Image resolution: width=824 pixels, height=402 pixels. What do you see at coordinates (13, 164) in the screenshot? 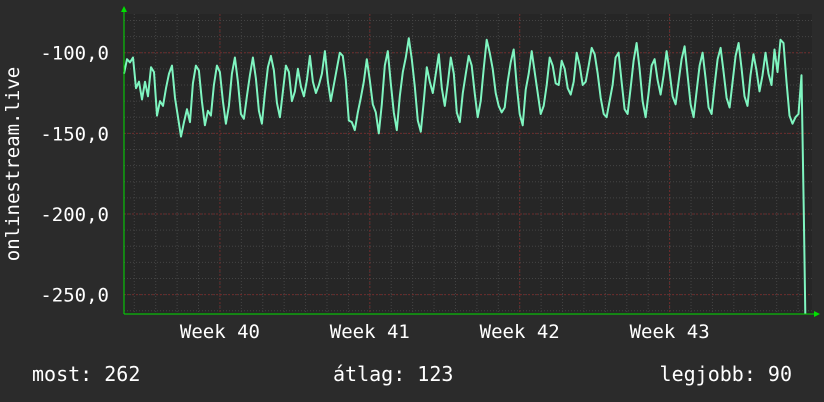
I see `y-axis-label: onlinestream.live` at bounding box center [13, 164].